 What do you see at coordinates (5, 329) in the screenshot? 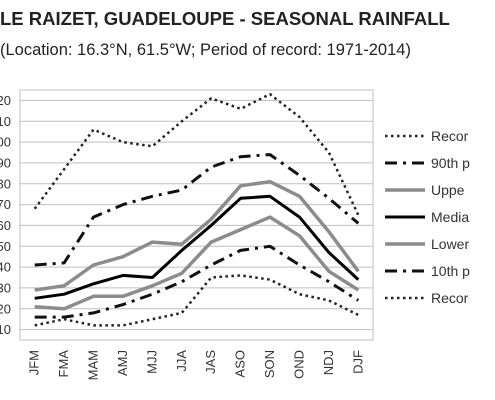
I see `y-tick-label: 10` at bounding box center [5, 329].